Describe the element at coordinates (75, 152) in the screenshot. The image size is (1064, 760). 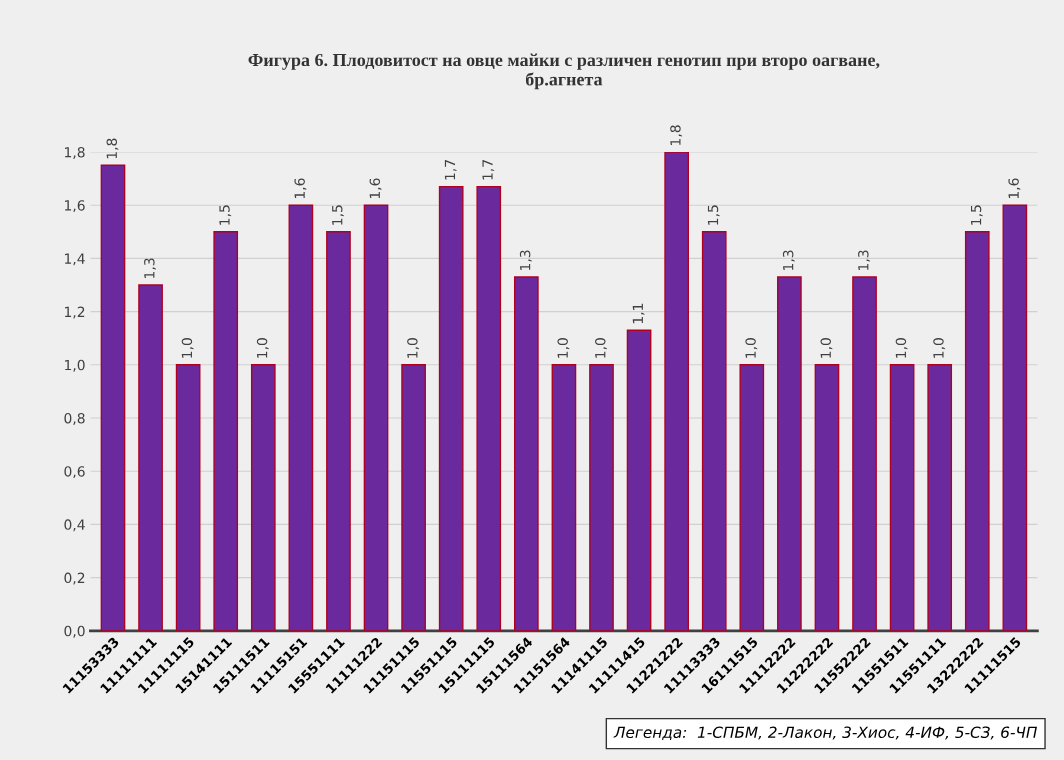
I see `y-tick-label: 1,8` at that location.